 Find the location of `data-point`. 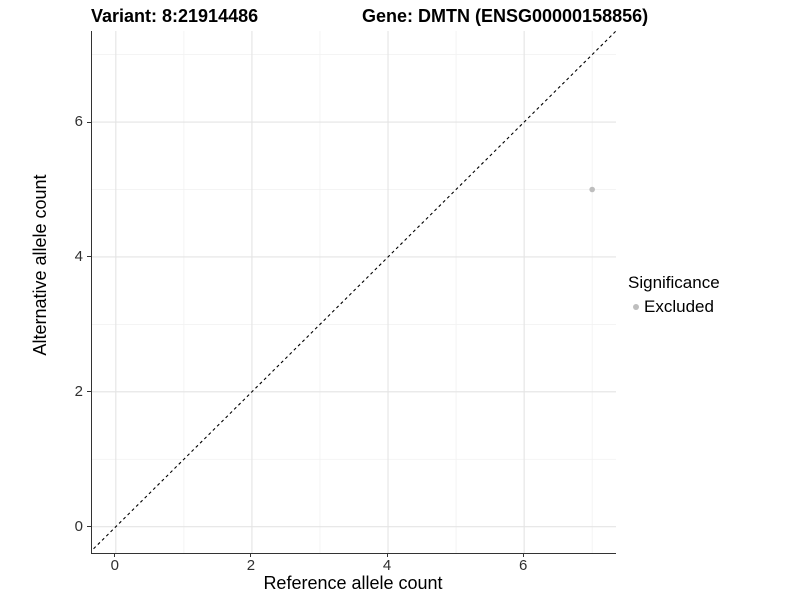

data-point is located at coordinates (592, 189).